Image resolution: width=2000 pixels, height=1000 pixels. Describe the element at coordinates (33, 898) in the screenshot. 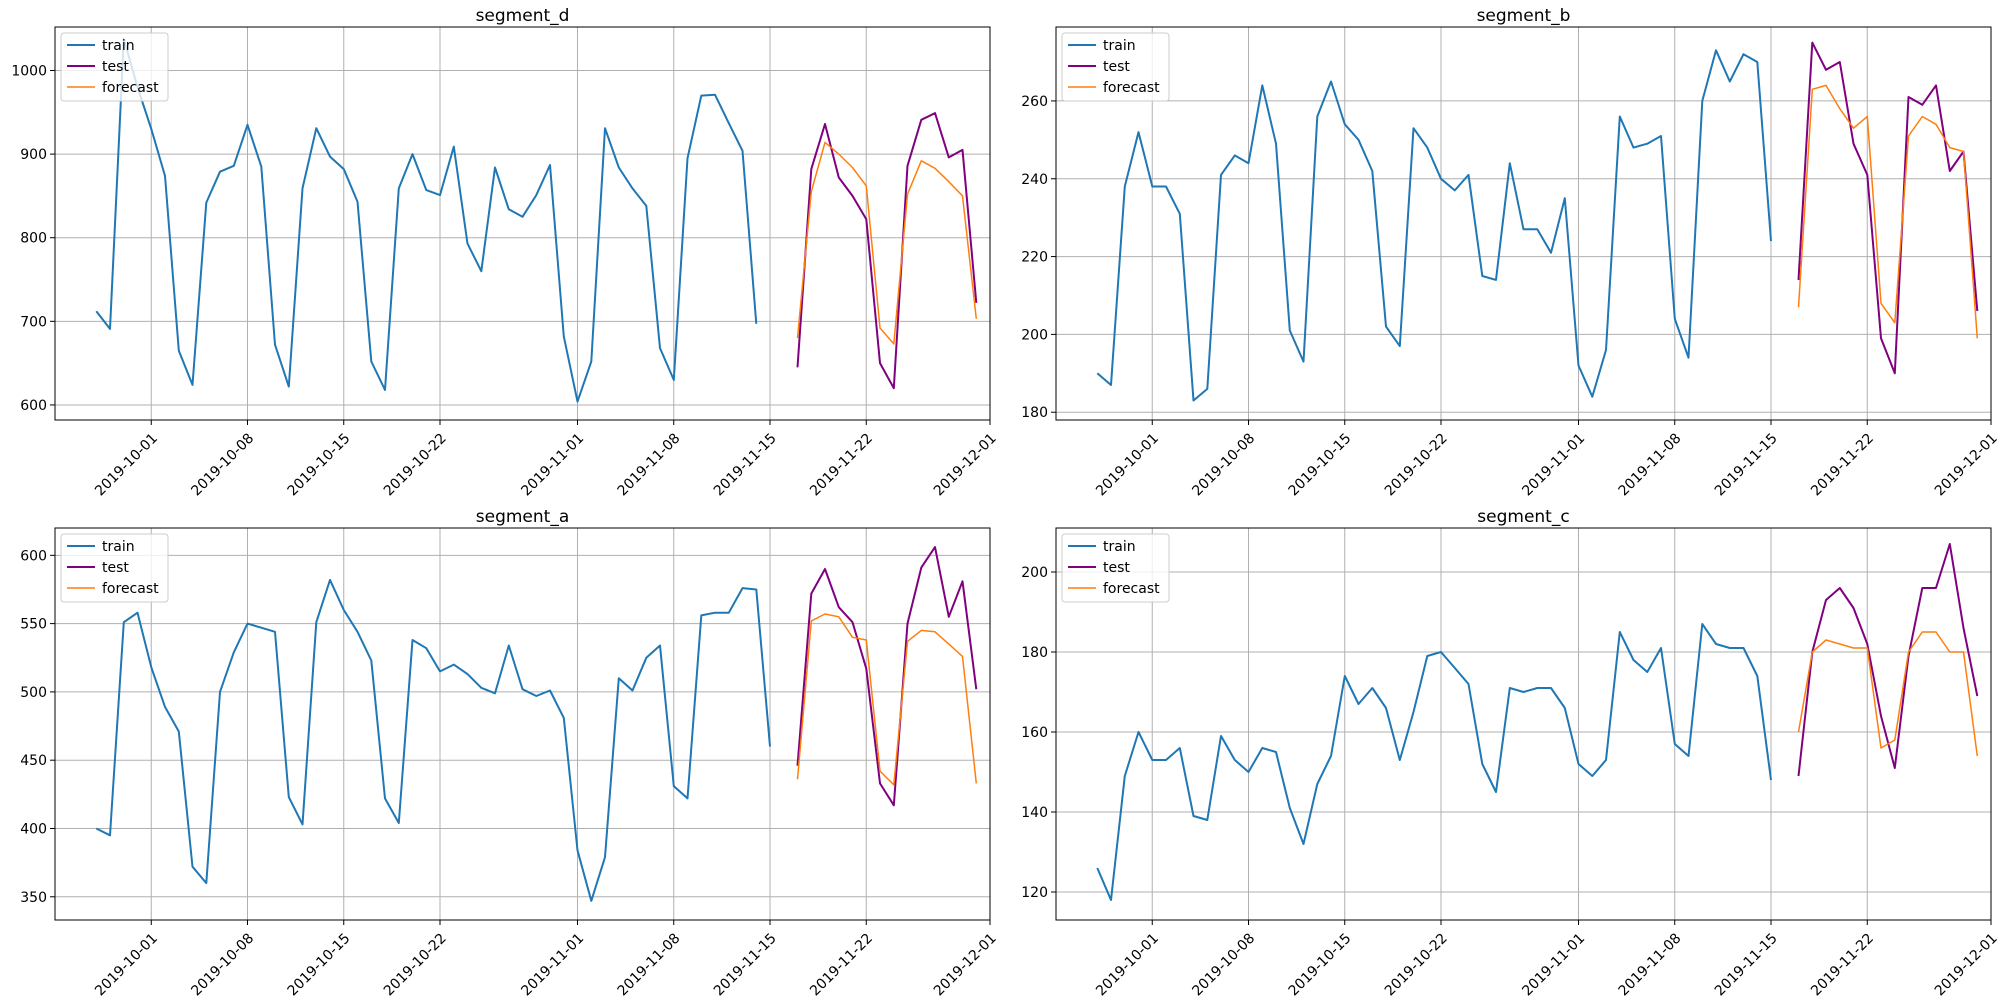

I see `y-tick-label: 350` at that location.